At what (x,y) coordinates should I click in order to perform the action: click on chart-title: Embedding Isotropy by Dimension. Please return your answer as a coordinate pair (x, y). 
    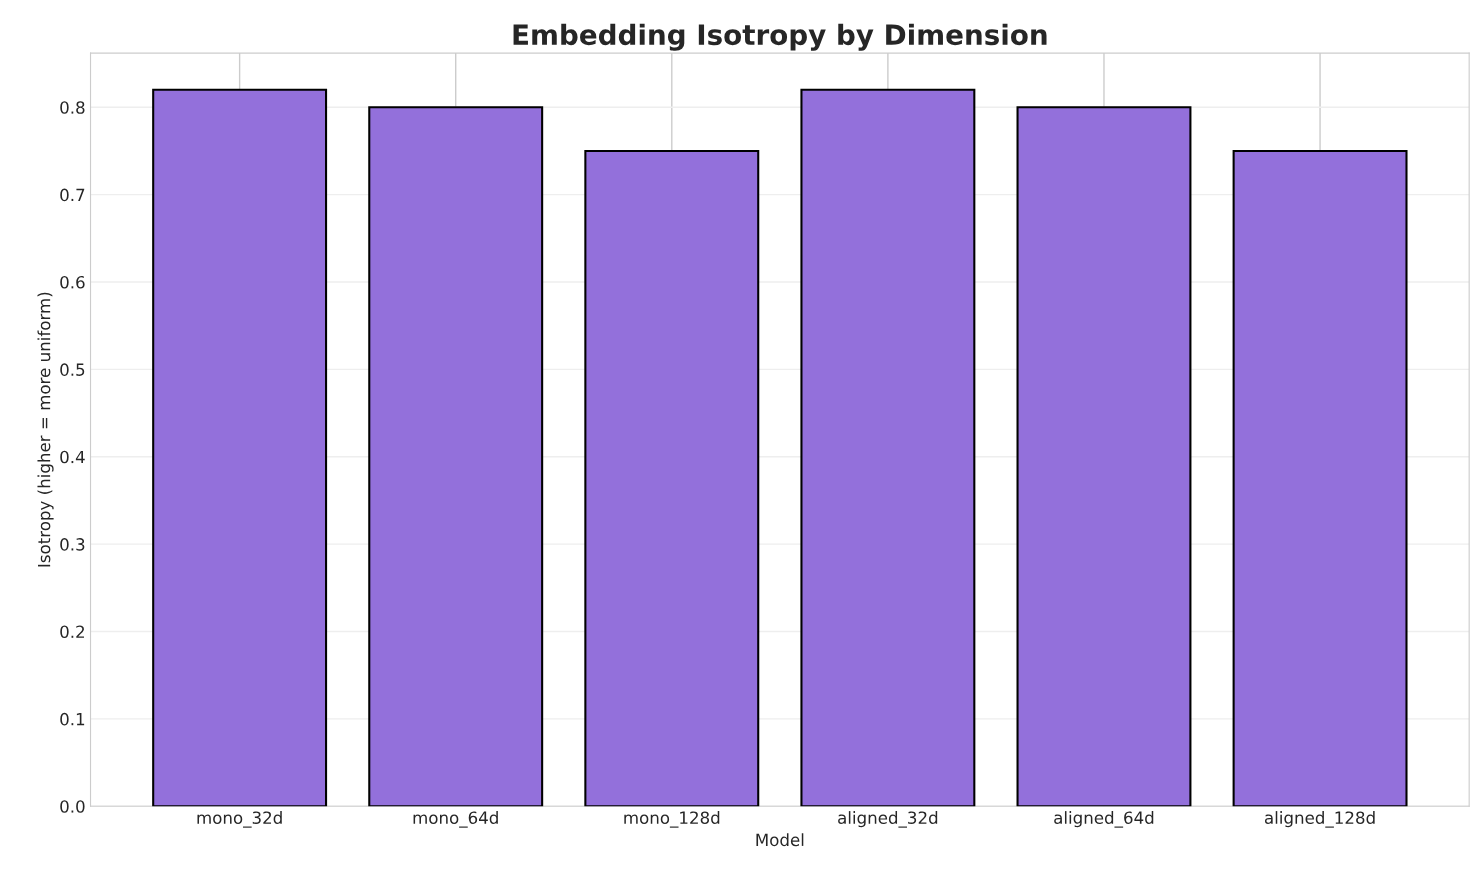
    Looking at the image, I should click on (780, 37).